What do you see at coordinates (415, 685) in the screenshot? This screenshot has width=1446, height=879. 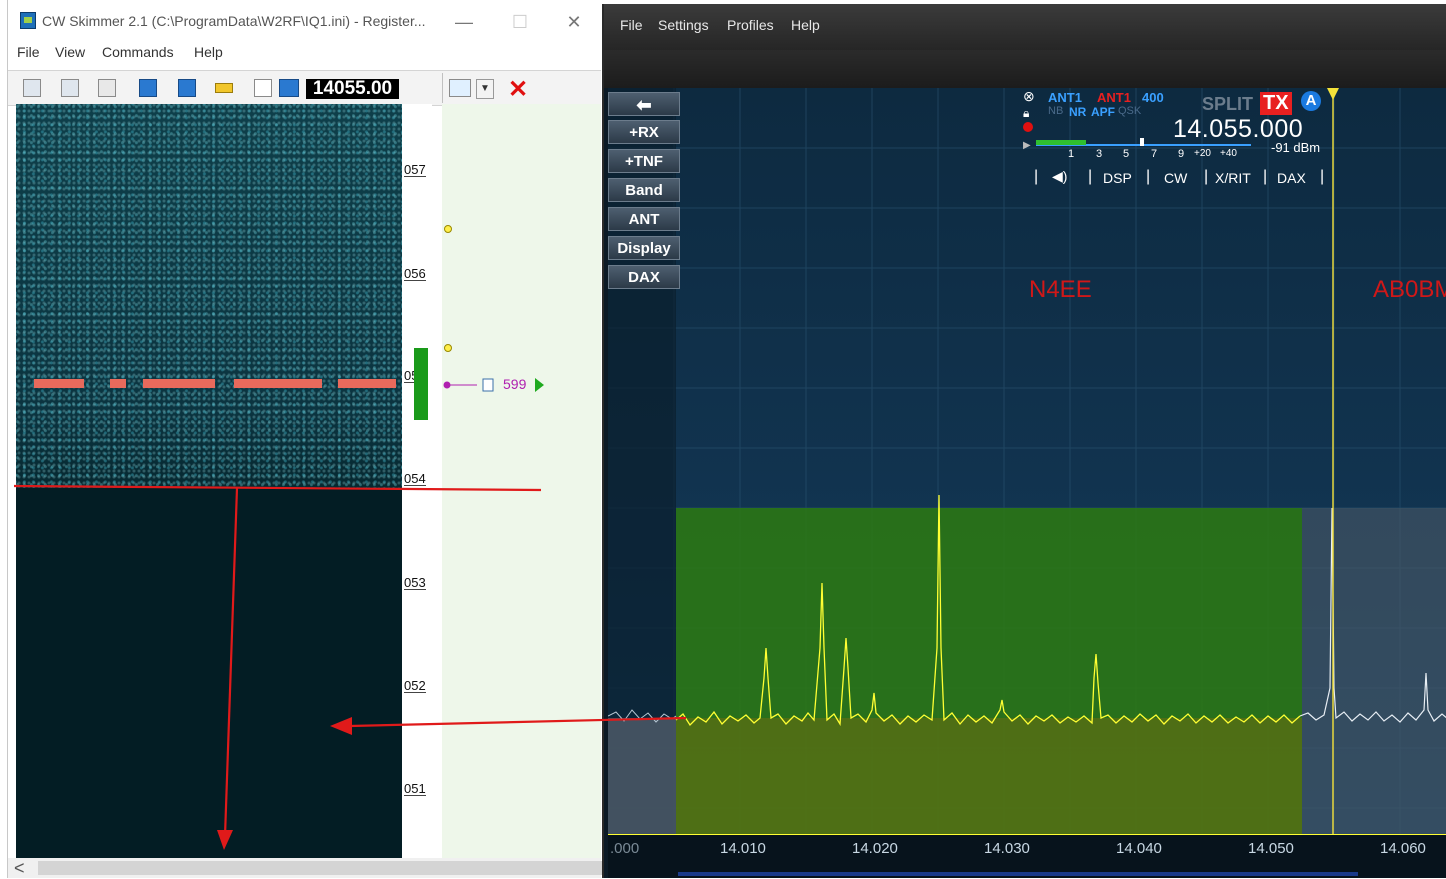 I see `scale-label: 052` at bounding box center [415, 685].